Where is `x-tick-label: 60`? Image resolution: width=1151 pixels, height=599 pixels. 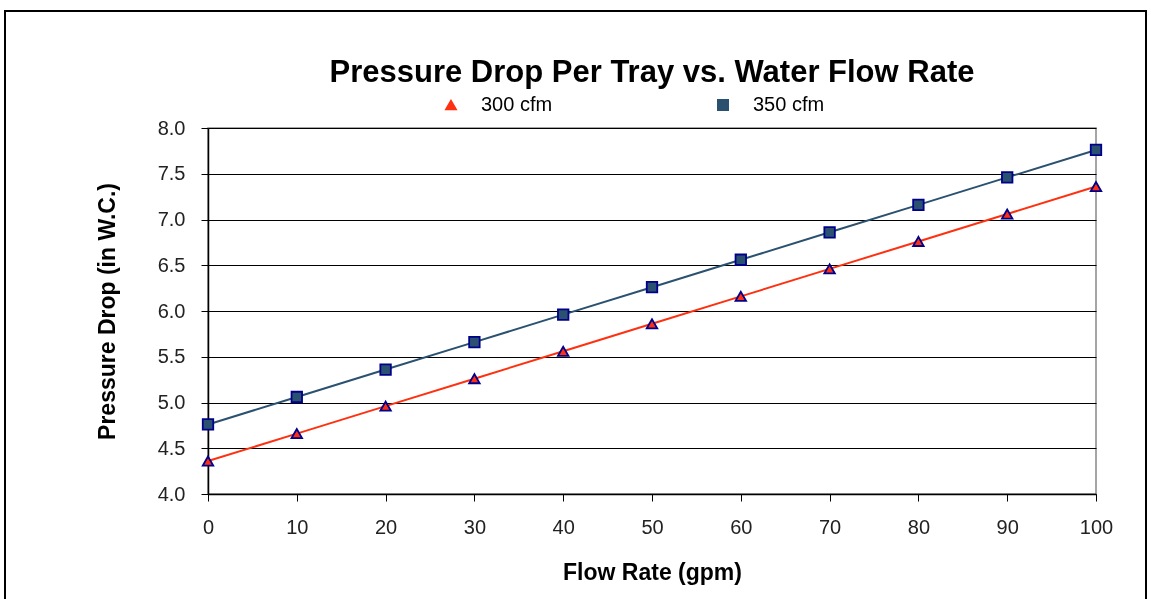 x-tick-label: 60 is located at coordinates (741, 526).